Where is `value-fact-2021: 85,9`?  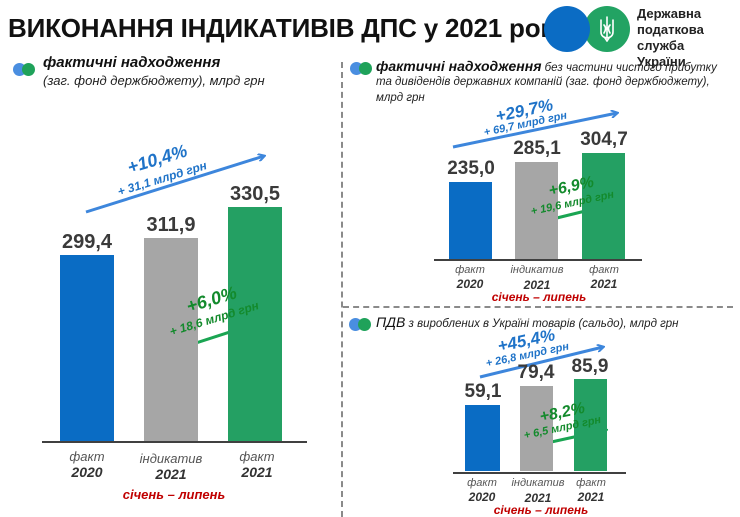
value-fact-2021: 85,9 is located at coordinates (590, 366).